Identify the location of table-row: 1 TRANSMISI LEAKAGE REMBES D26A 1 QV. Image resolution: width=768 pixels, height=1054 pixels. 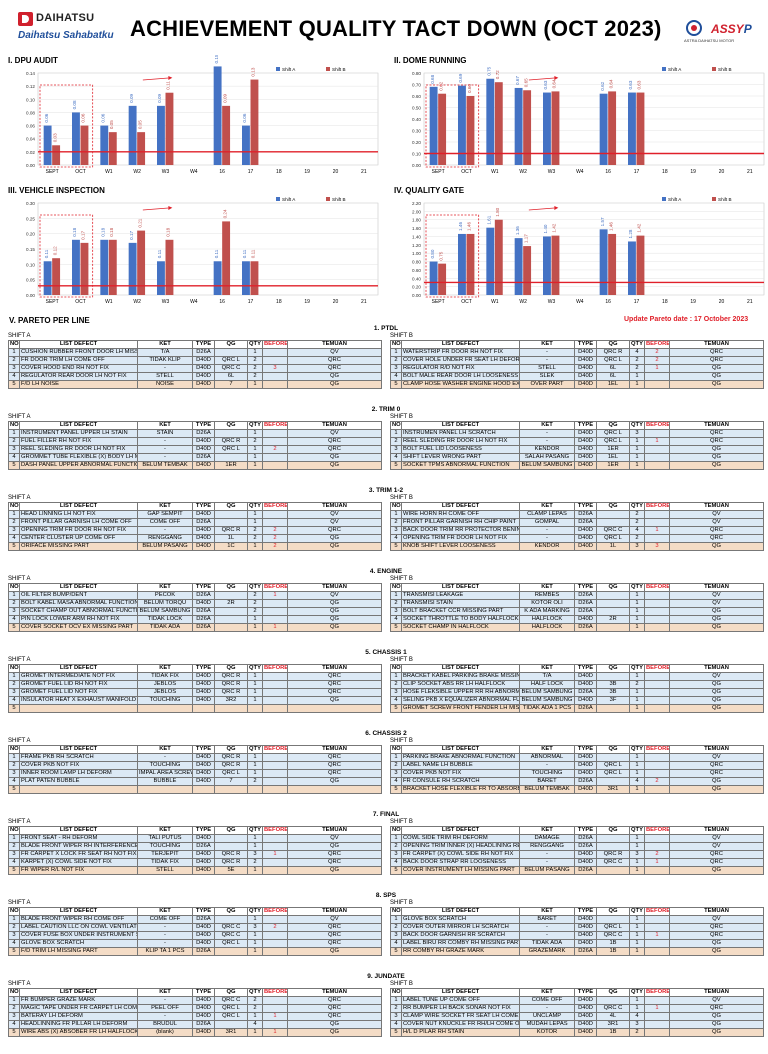
(577, 595).